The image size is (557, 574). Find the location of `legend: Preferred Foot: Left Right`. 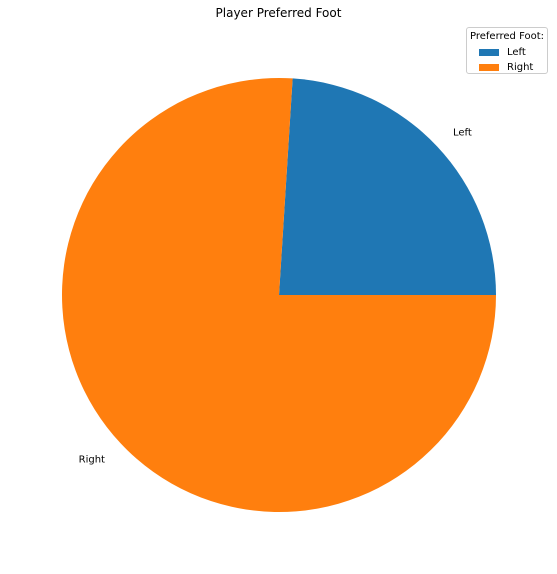

legend: Preferred Foot: Left Right is located at coordinates (507, 50).